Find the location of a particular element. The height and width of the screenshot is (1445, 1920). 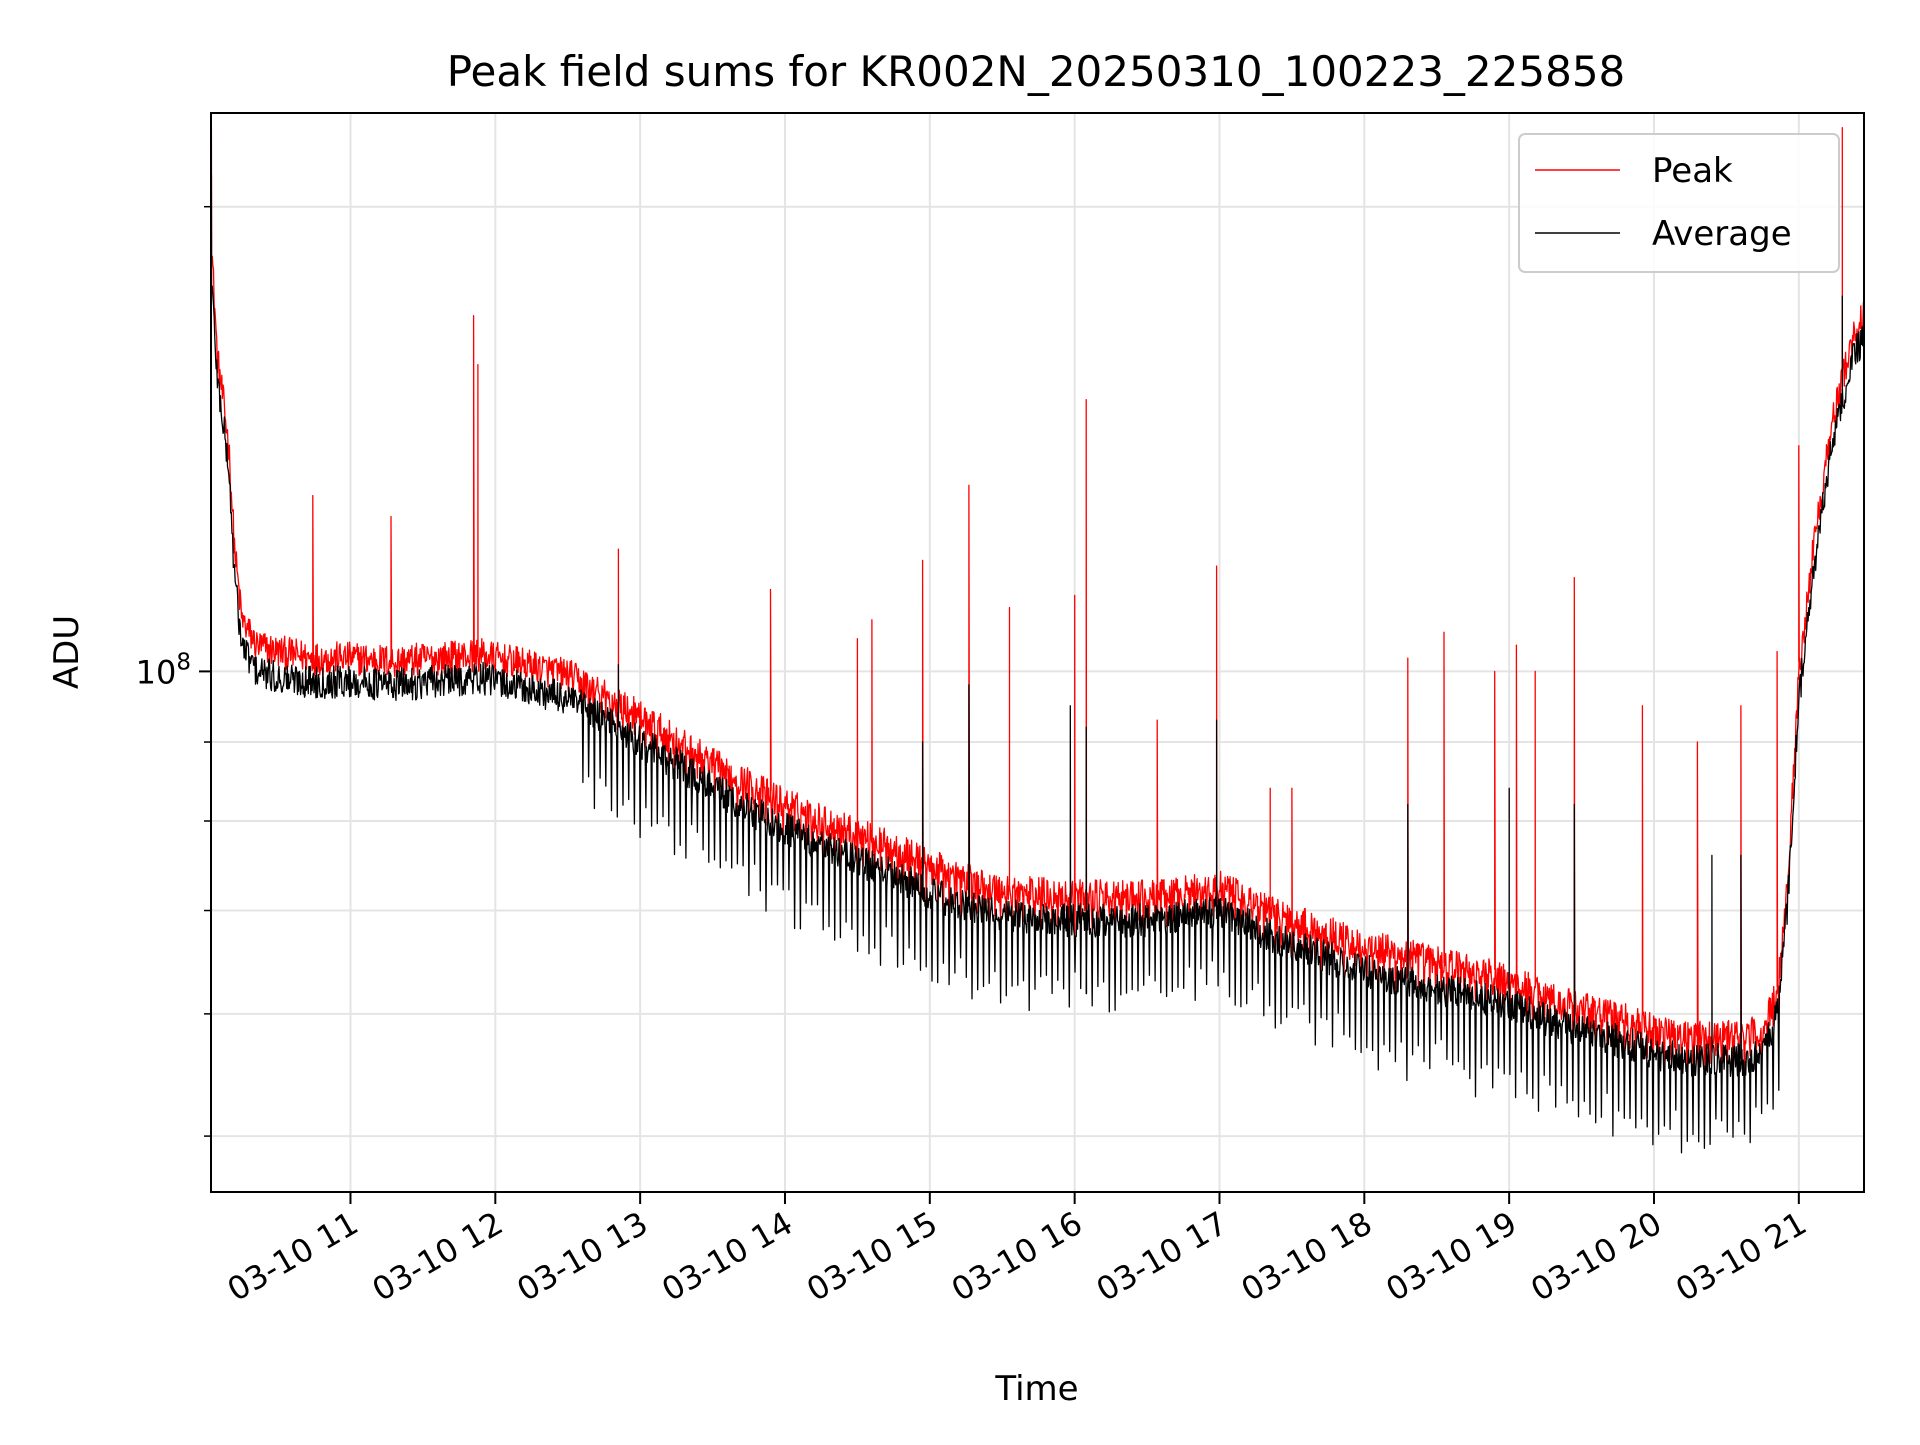

legend: Peak Average is located at coordinates (1679, 203).